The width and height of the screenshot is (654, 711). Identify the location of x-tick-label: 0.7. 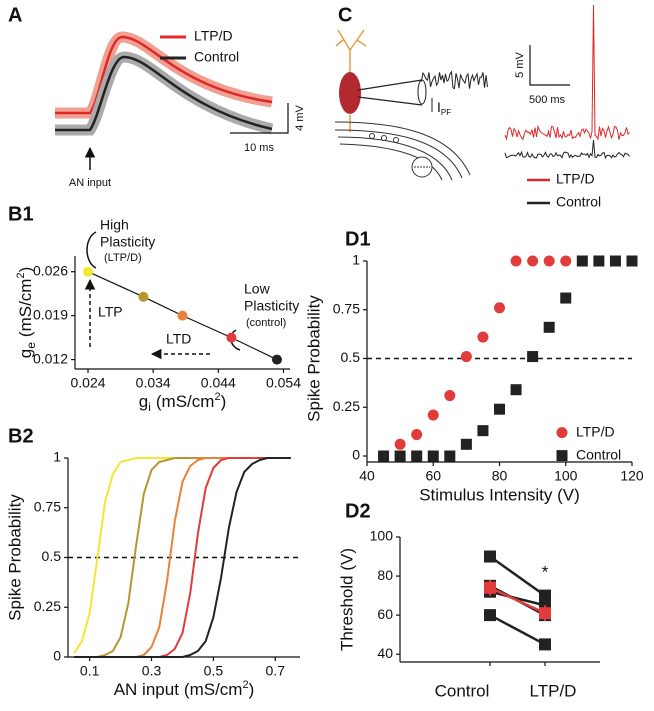
(276, 671).